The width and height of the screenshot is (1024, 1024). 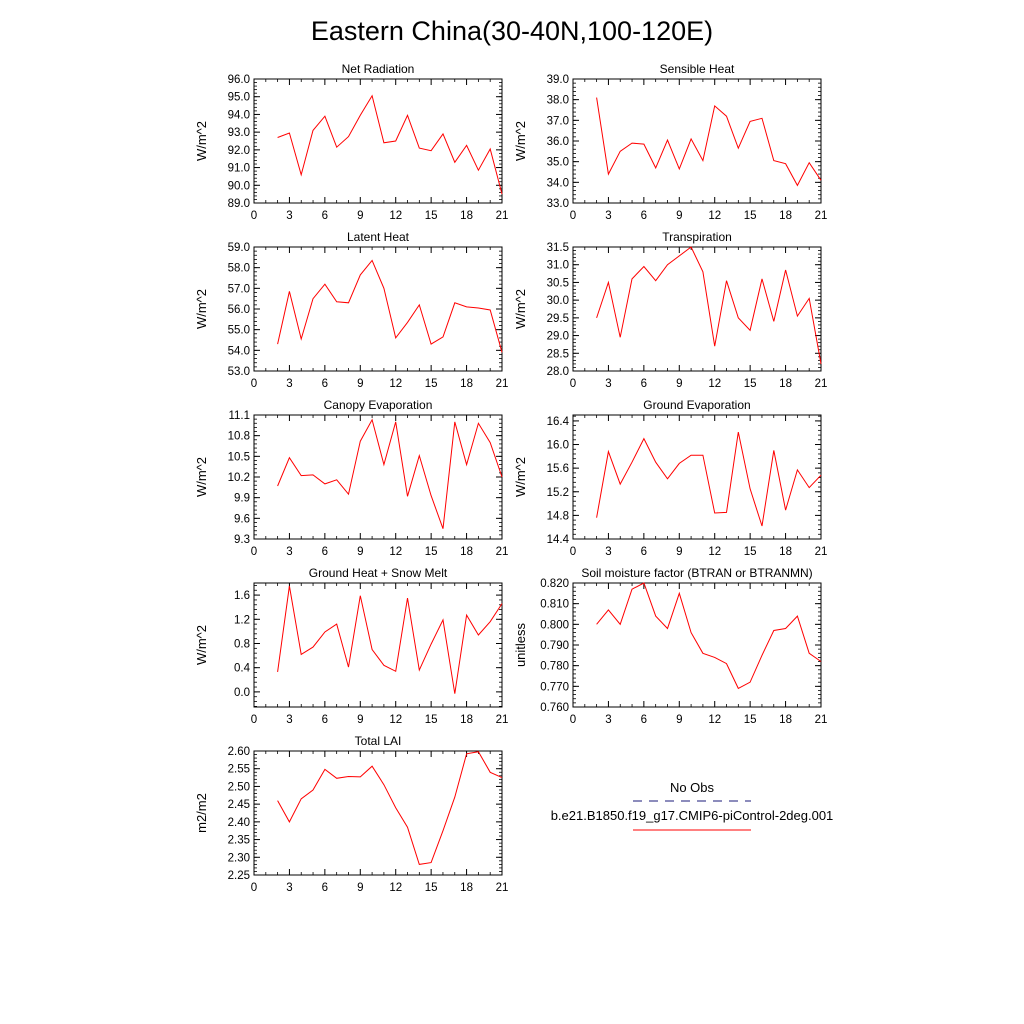 What do you see at coordinates (239, 310) in the screenshot?
I see `y-tick-label: 56.0` at bounding box center [239, 310].